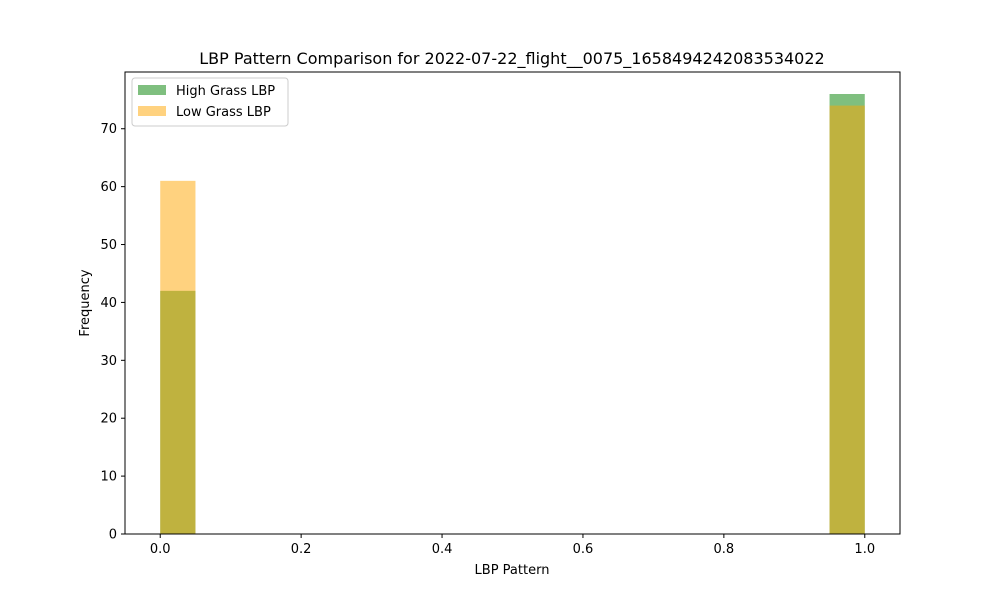 This screenshot has width=1000, height=600. What do you see at coordinates (108, 361) in the screenshot?
I see `y-tick-label: 30` at bounding box center [108, 361].